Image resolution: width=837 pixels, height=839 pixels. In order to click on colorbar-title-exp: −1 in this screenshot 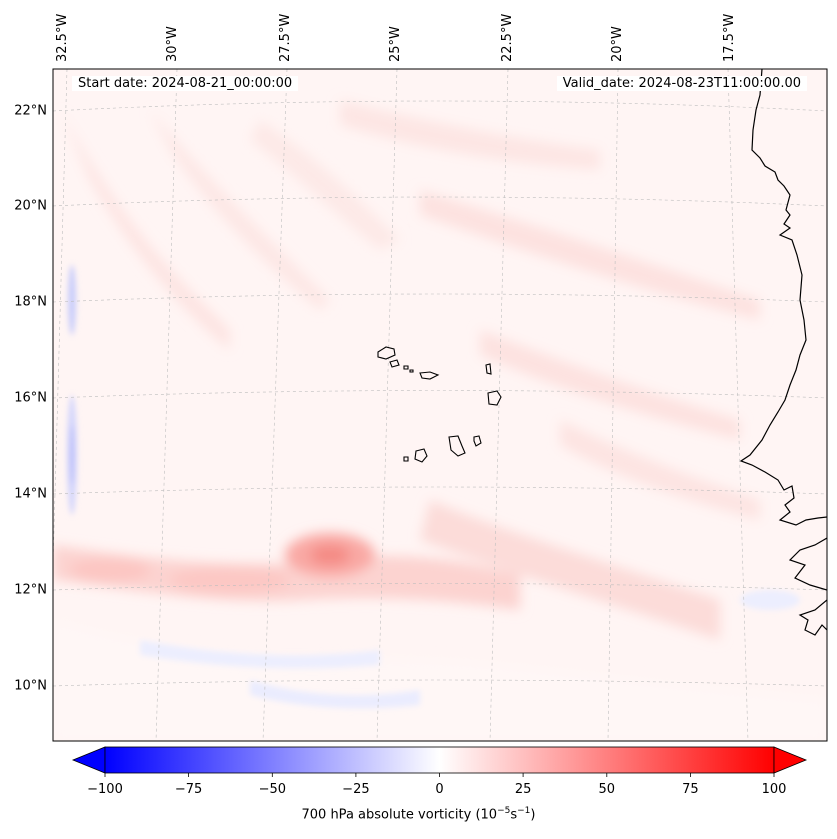, I will do `click(524, 811)`.